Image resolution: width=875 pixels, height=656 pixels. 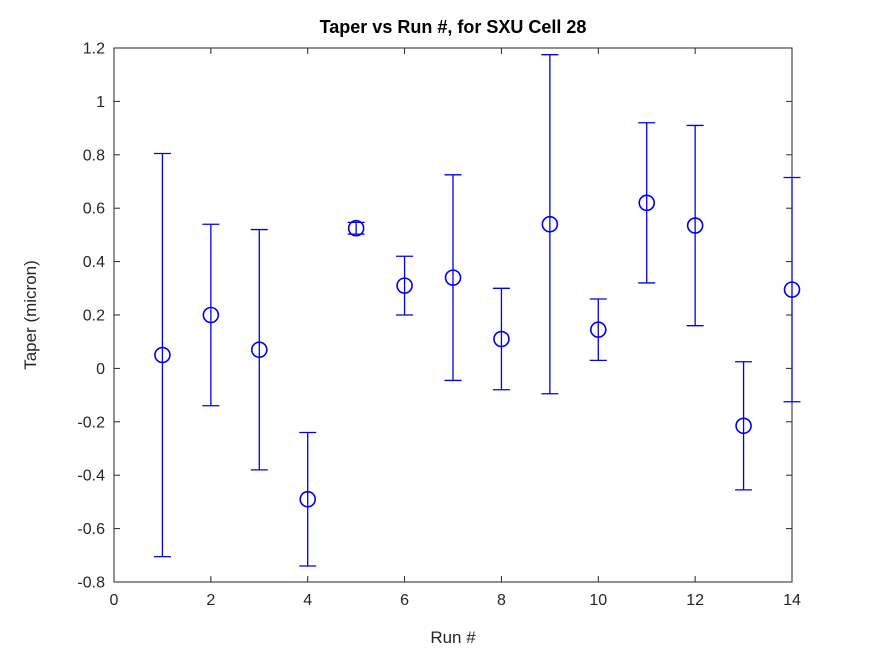 What do you see at coordinates (404, 600) in the screenshot?
I see `x-tick-label: 6` at bounding box center [404, 600].